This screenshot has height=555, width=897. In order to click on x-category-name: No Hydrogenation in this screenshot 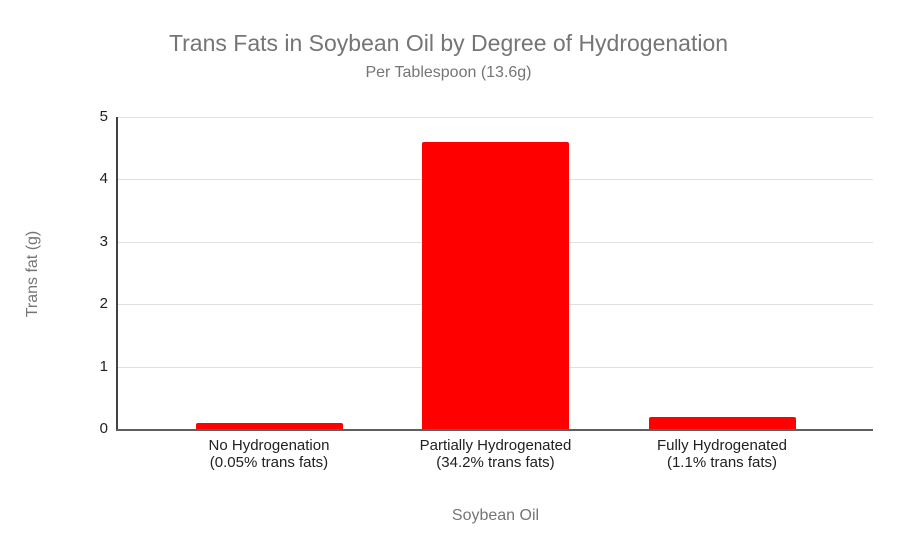, I will do `click(269, 445)`.